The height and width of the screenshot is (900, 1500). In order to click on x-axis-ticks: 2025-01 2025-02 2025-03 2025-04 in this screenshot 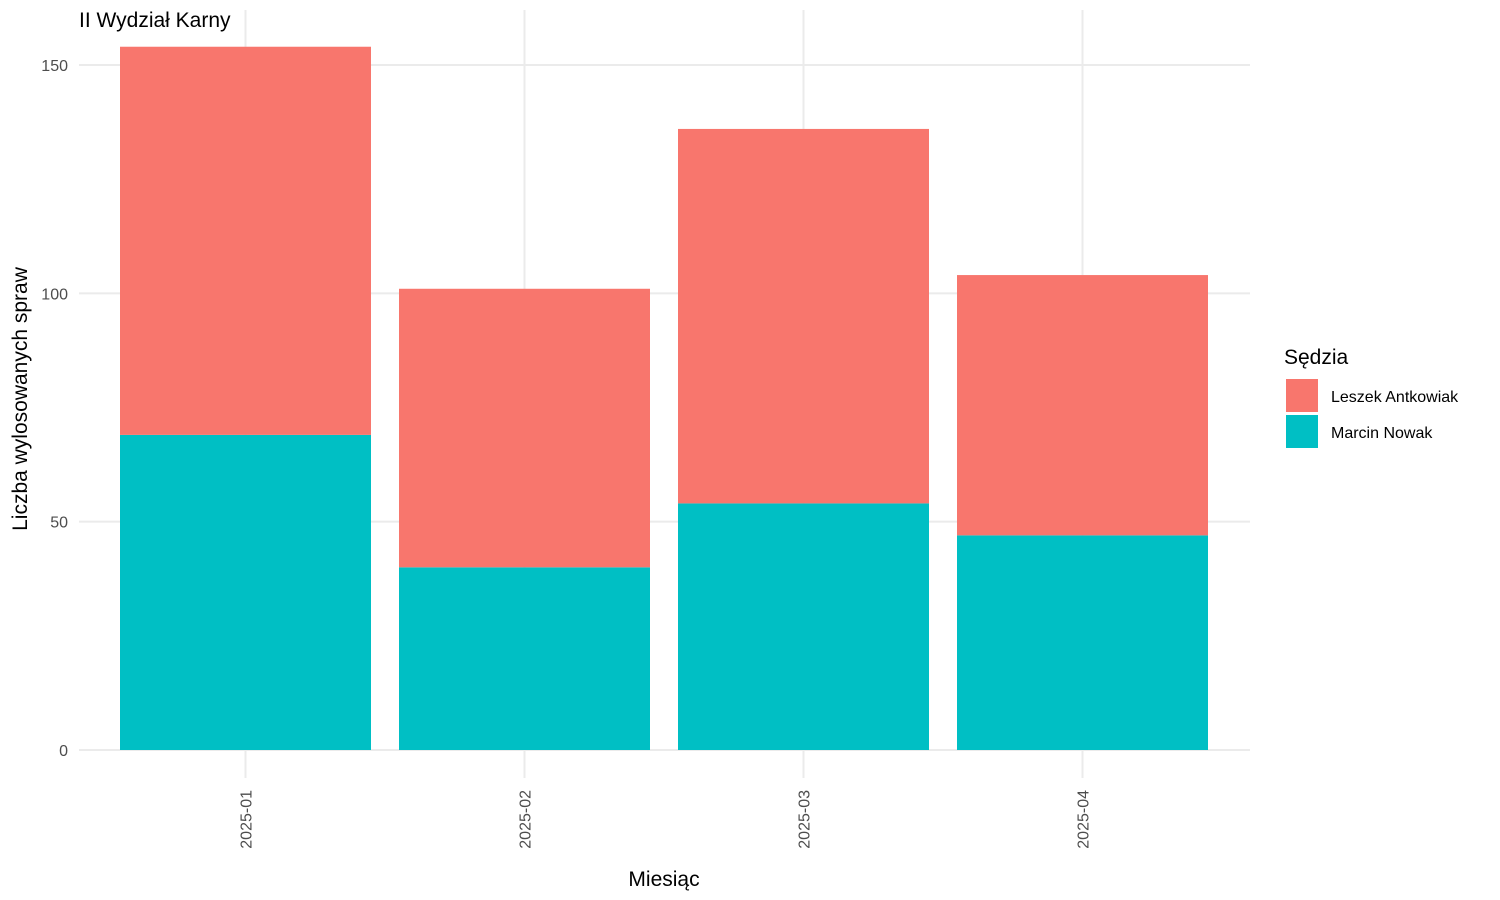, I will do `click(666, 819)`.